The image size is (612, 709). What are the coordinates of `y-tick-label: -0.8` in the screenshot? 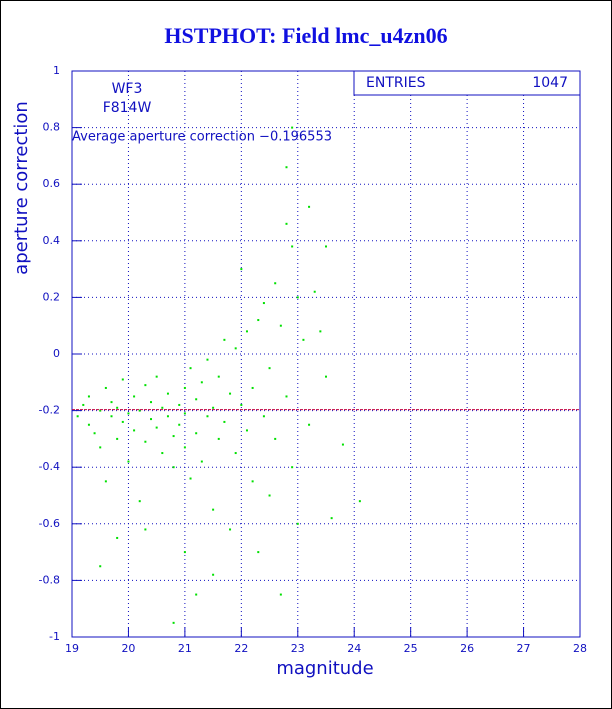 It's located at (49, 579).